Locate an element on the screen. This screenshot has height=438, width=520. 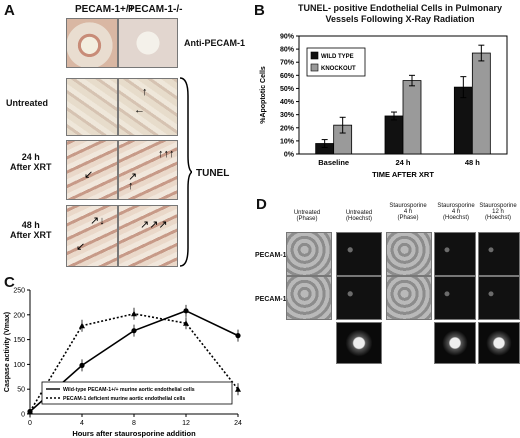
nucleus-inset-untreated is located at coordinates (359, 343).